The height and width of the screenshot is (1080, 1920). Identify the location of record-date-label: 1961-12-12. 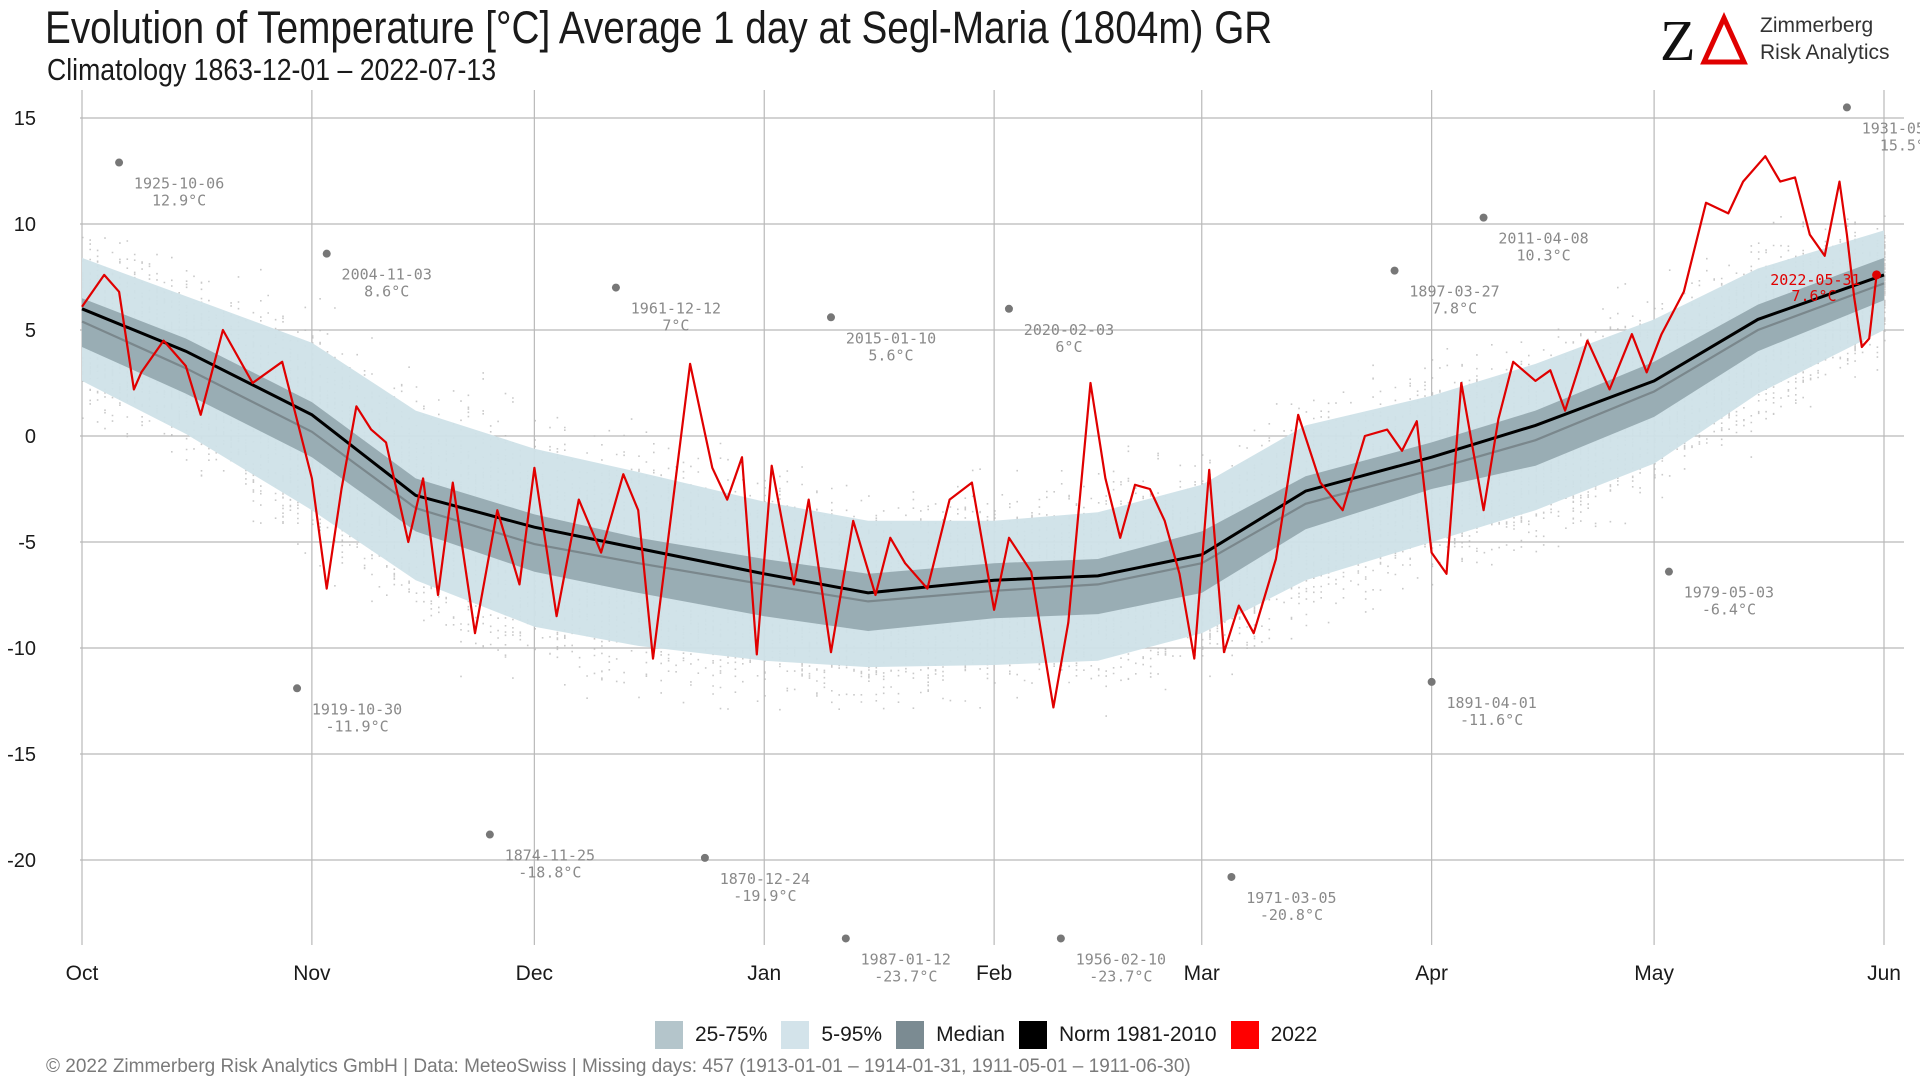
(676, 309).